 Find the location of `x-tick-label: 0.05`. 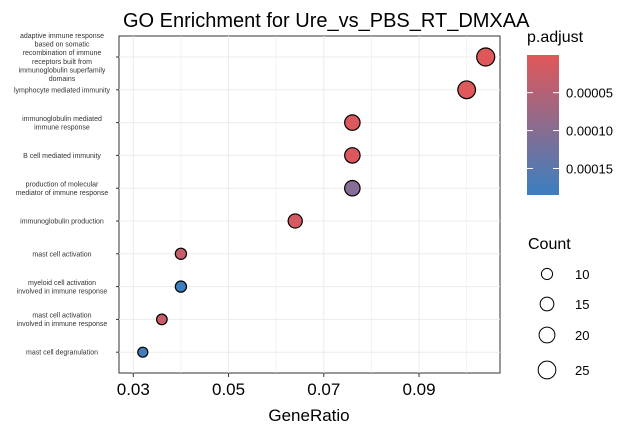

x-tick-label: 0.05 is located at coordinates (228, 389).